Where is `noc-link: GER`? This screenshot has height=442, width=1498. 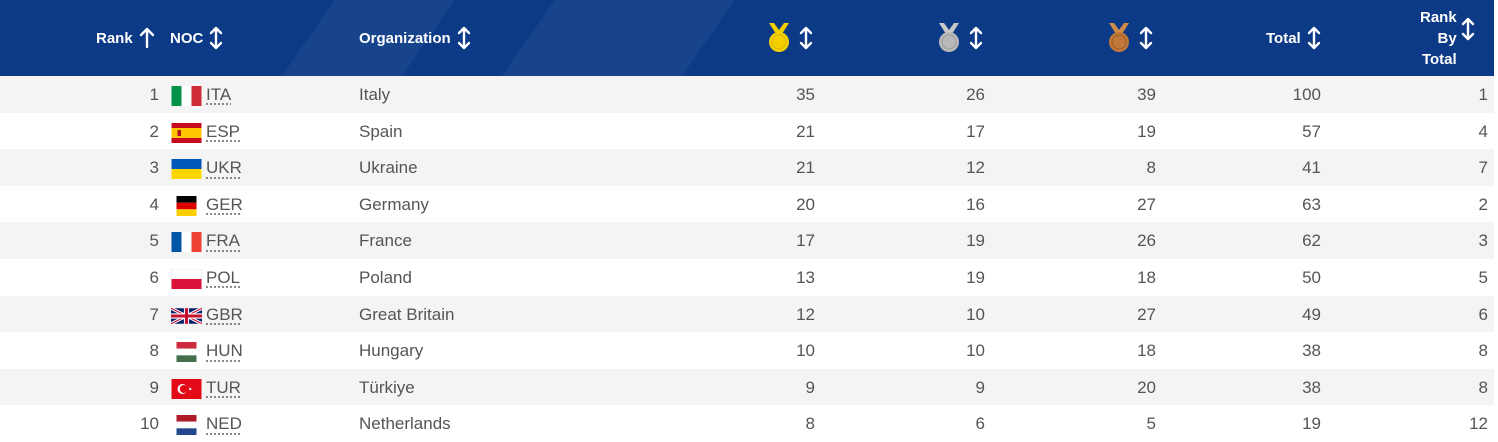
noc-link: GER is located at coordinates (224, 204).